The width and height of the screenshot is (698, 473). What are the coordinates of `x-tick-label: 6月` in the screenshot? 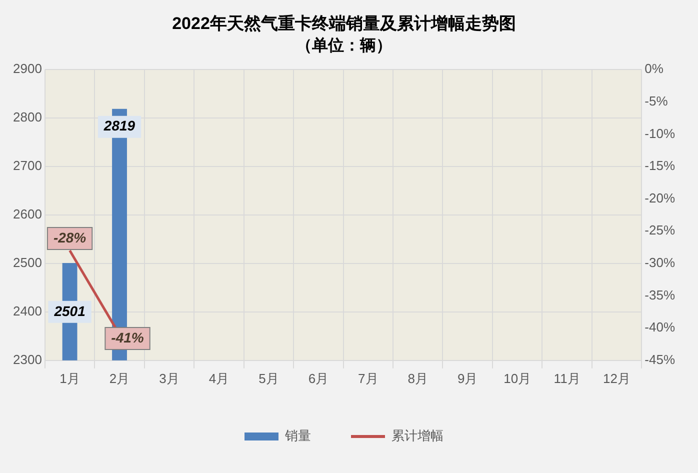 It's located at (318, 378).